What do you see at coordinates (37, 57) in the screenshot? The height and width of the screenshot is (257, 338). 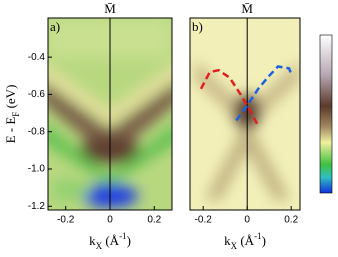 I see `y-tick-label: -0.4` at bounding box center [37, 57].